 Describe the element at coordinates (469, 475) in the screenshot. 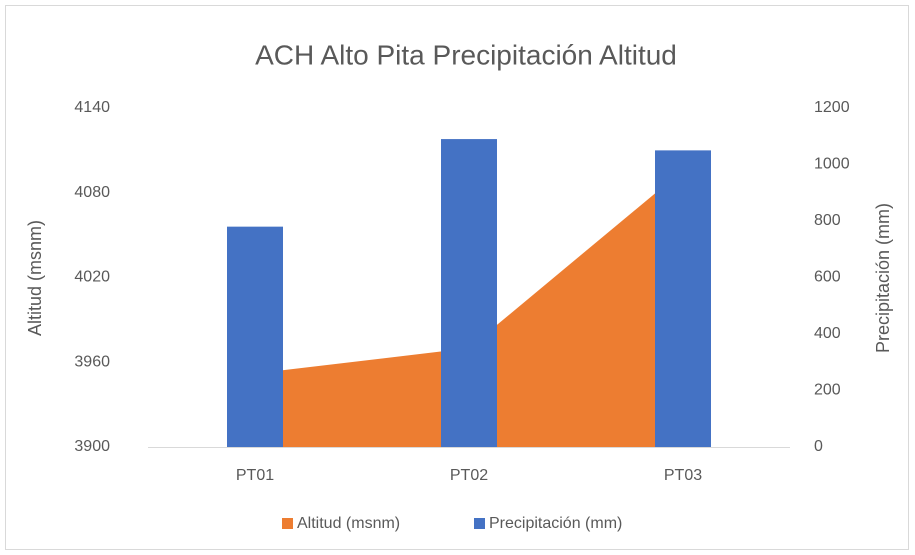

I see `x-tick-label: PT02` at that location.